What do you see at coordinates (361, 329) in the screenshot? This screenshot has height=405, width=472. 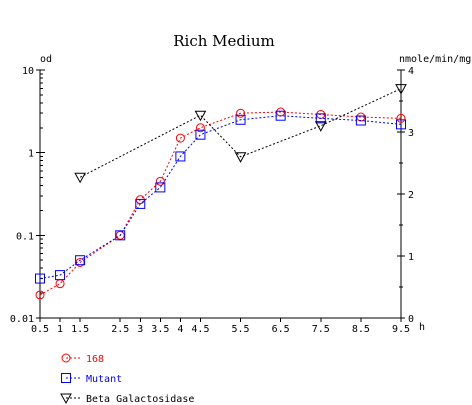 I see `x-tick-label: 8.5` at bounding box center [361, 329].